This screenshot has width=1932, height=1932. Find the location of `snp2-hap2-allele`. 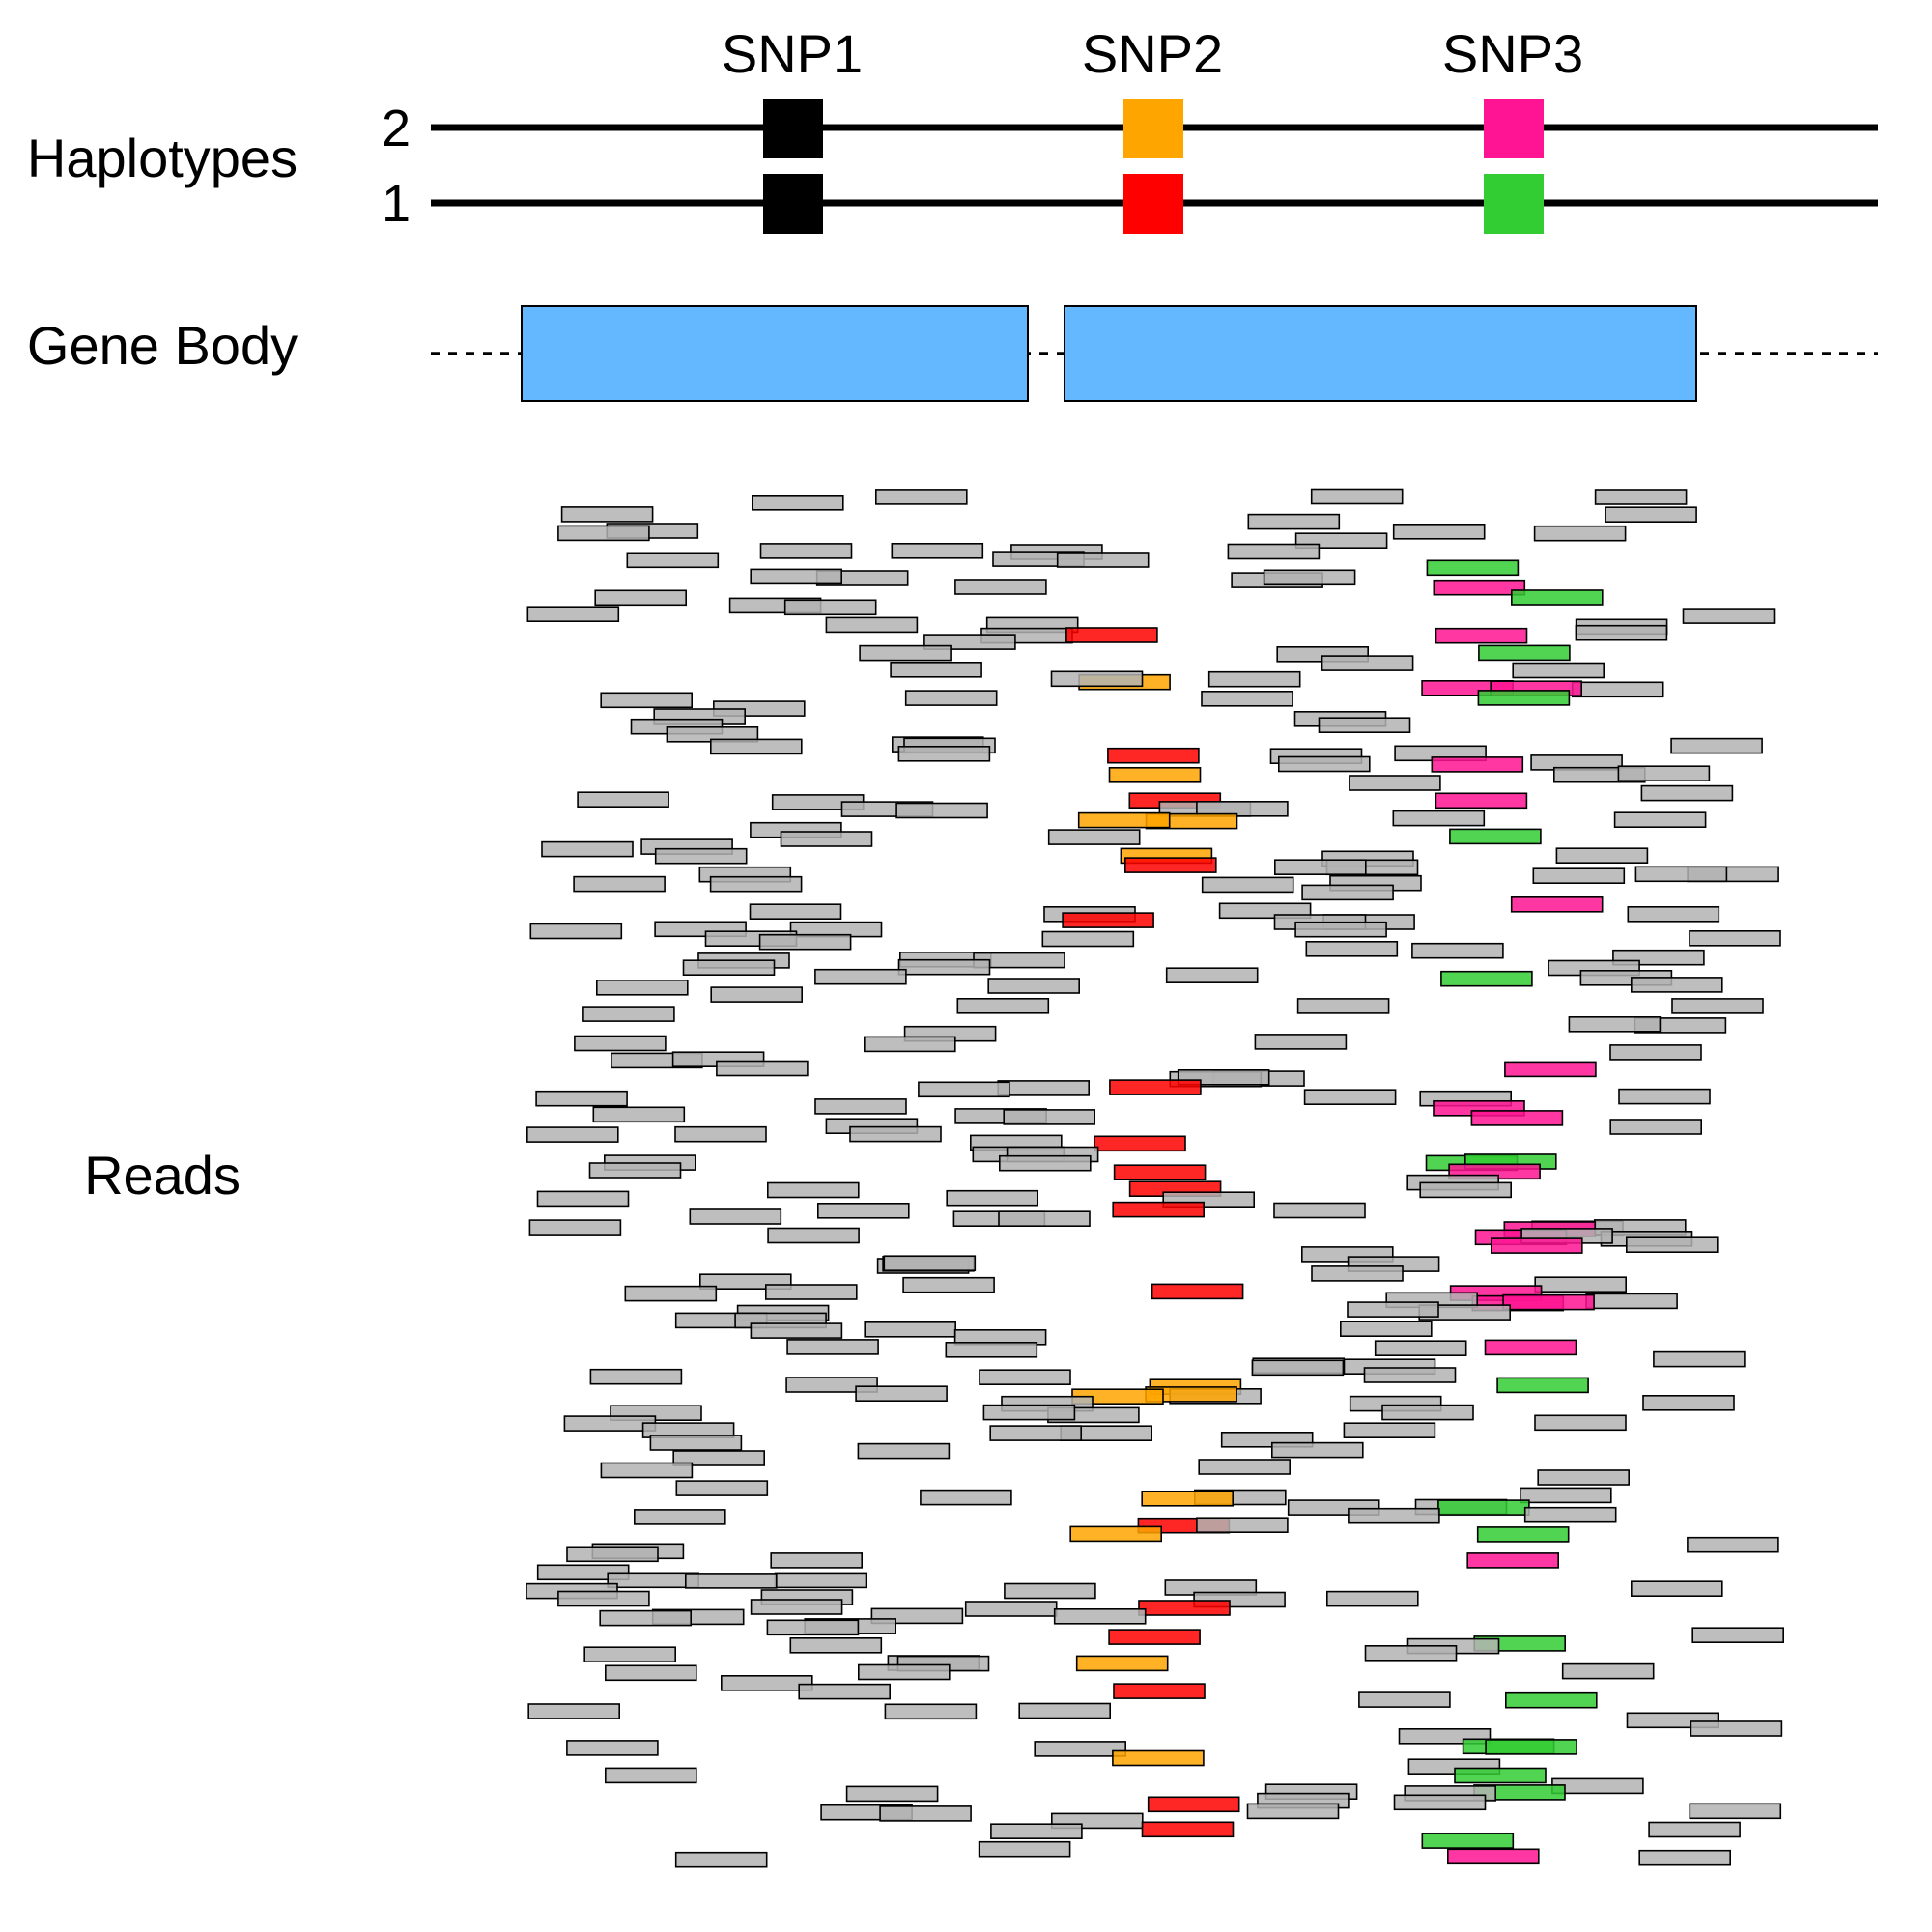

snp2-hap2-allele is located at coordinates (1153, 128).